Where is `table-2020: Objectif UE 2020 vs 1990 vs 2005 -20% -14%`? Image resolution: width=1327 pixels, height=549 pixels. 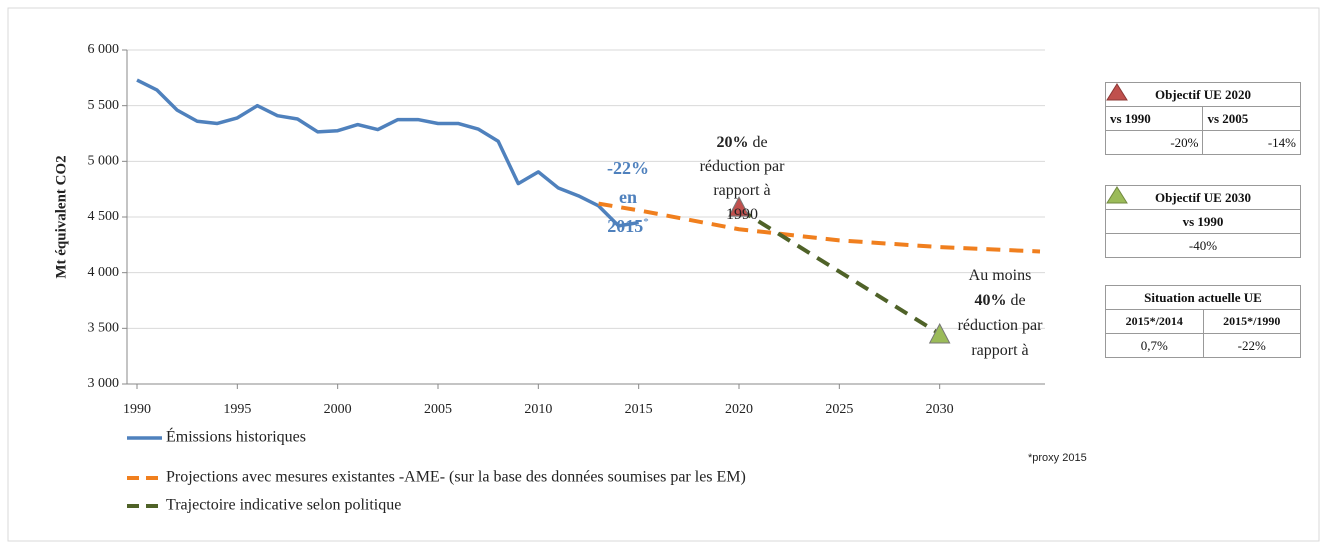 table-2020: Objectif UE 2020 vs 1990 vs 2005 -20% -14% is located at coordinates (1202, 118).